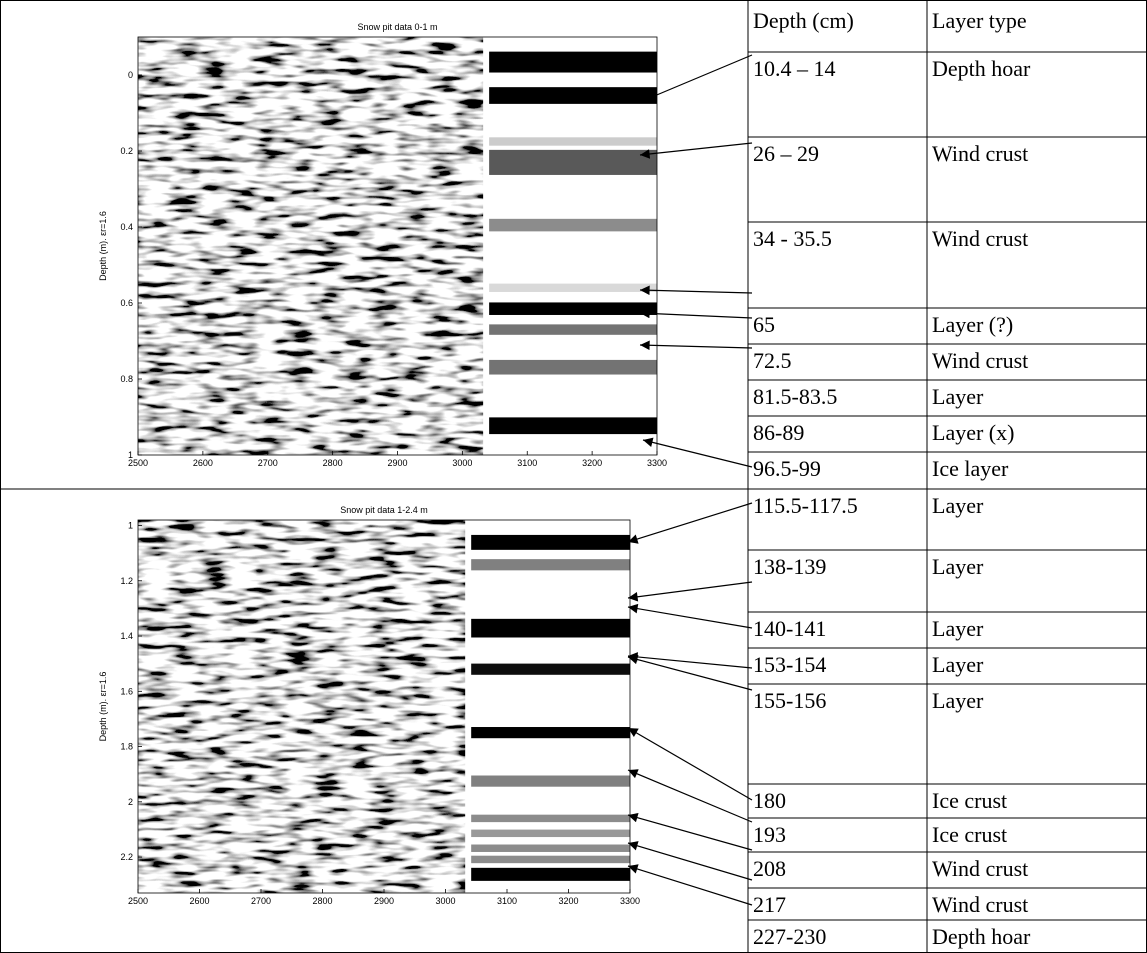  What do you see at coordinates (972, 324) in the screenshot?
I see `table-cell: Layer (?)` at bounding box center [972, 324].